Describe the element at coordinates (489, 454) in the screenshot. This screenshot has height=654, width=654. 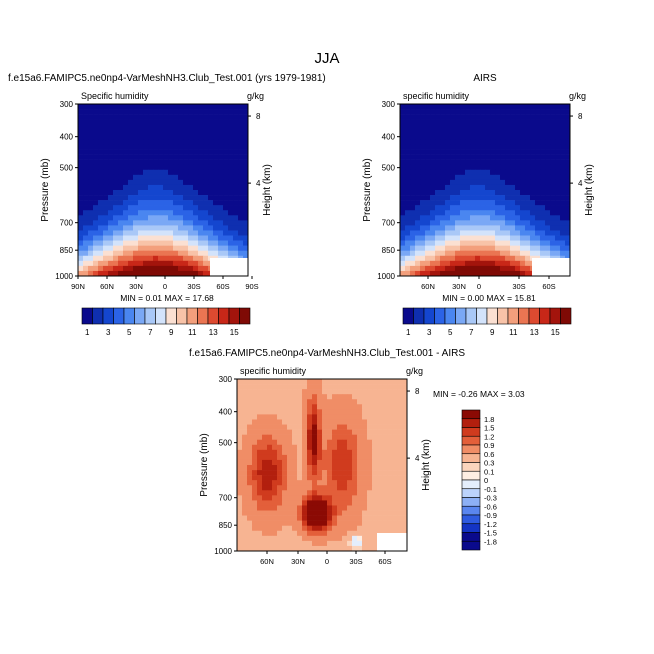
I see `colorbar-label: 0.6` at that location.